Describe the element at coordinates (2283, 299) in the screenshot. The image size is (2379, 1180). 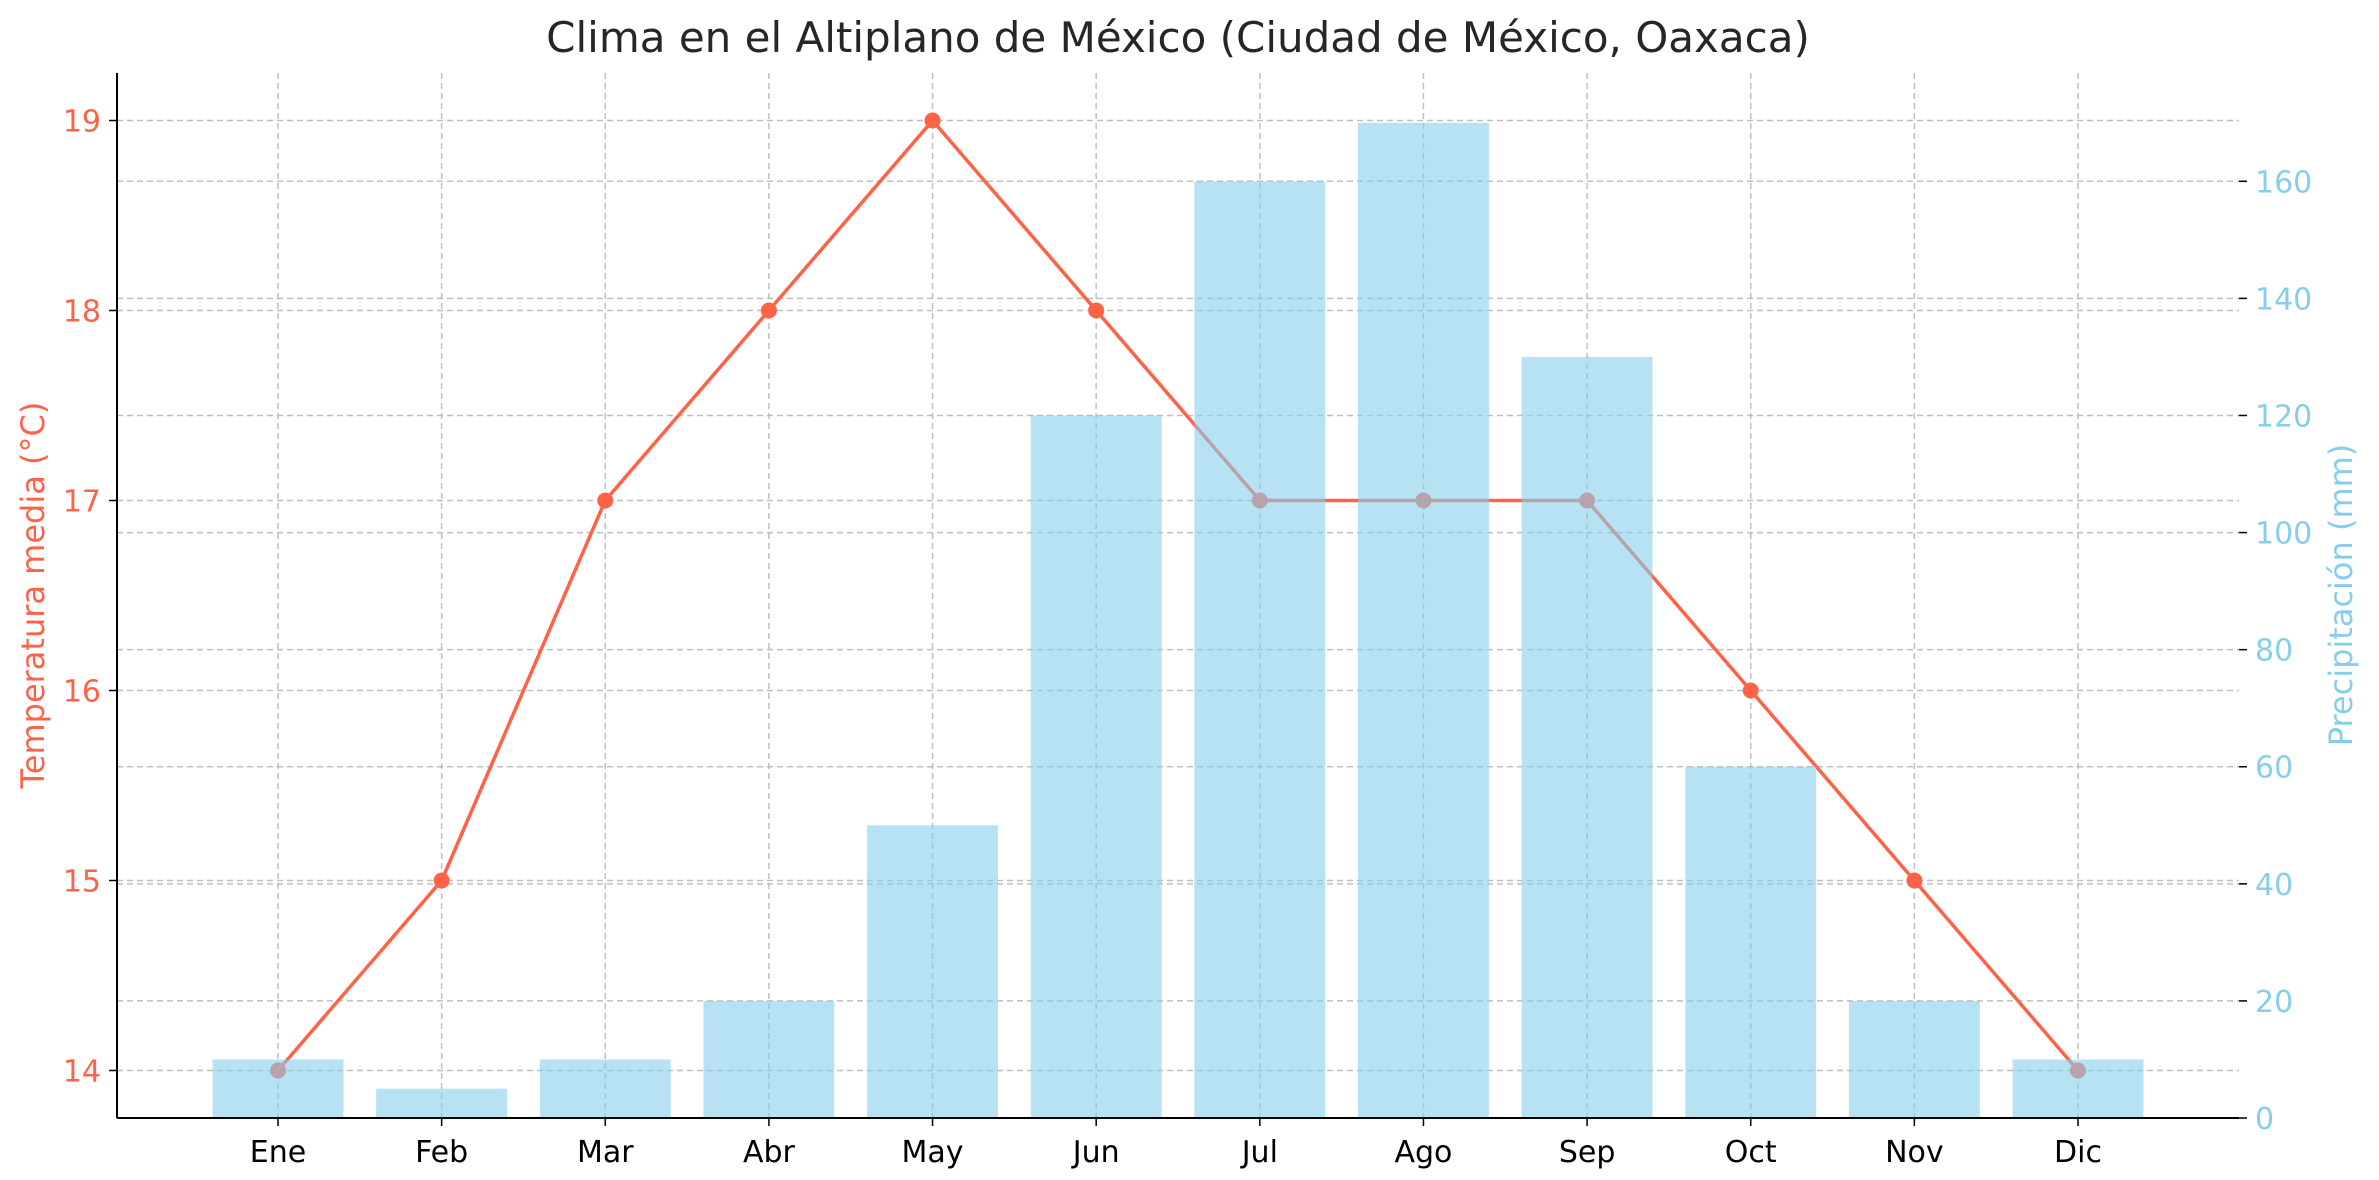
I see `y-tick-label-right: 140` at that location.